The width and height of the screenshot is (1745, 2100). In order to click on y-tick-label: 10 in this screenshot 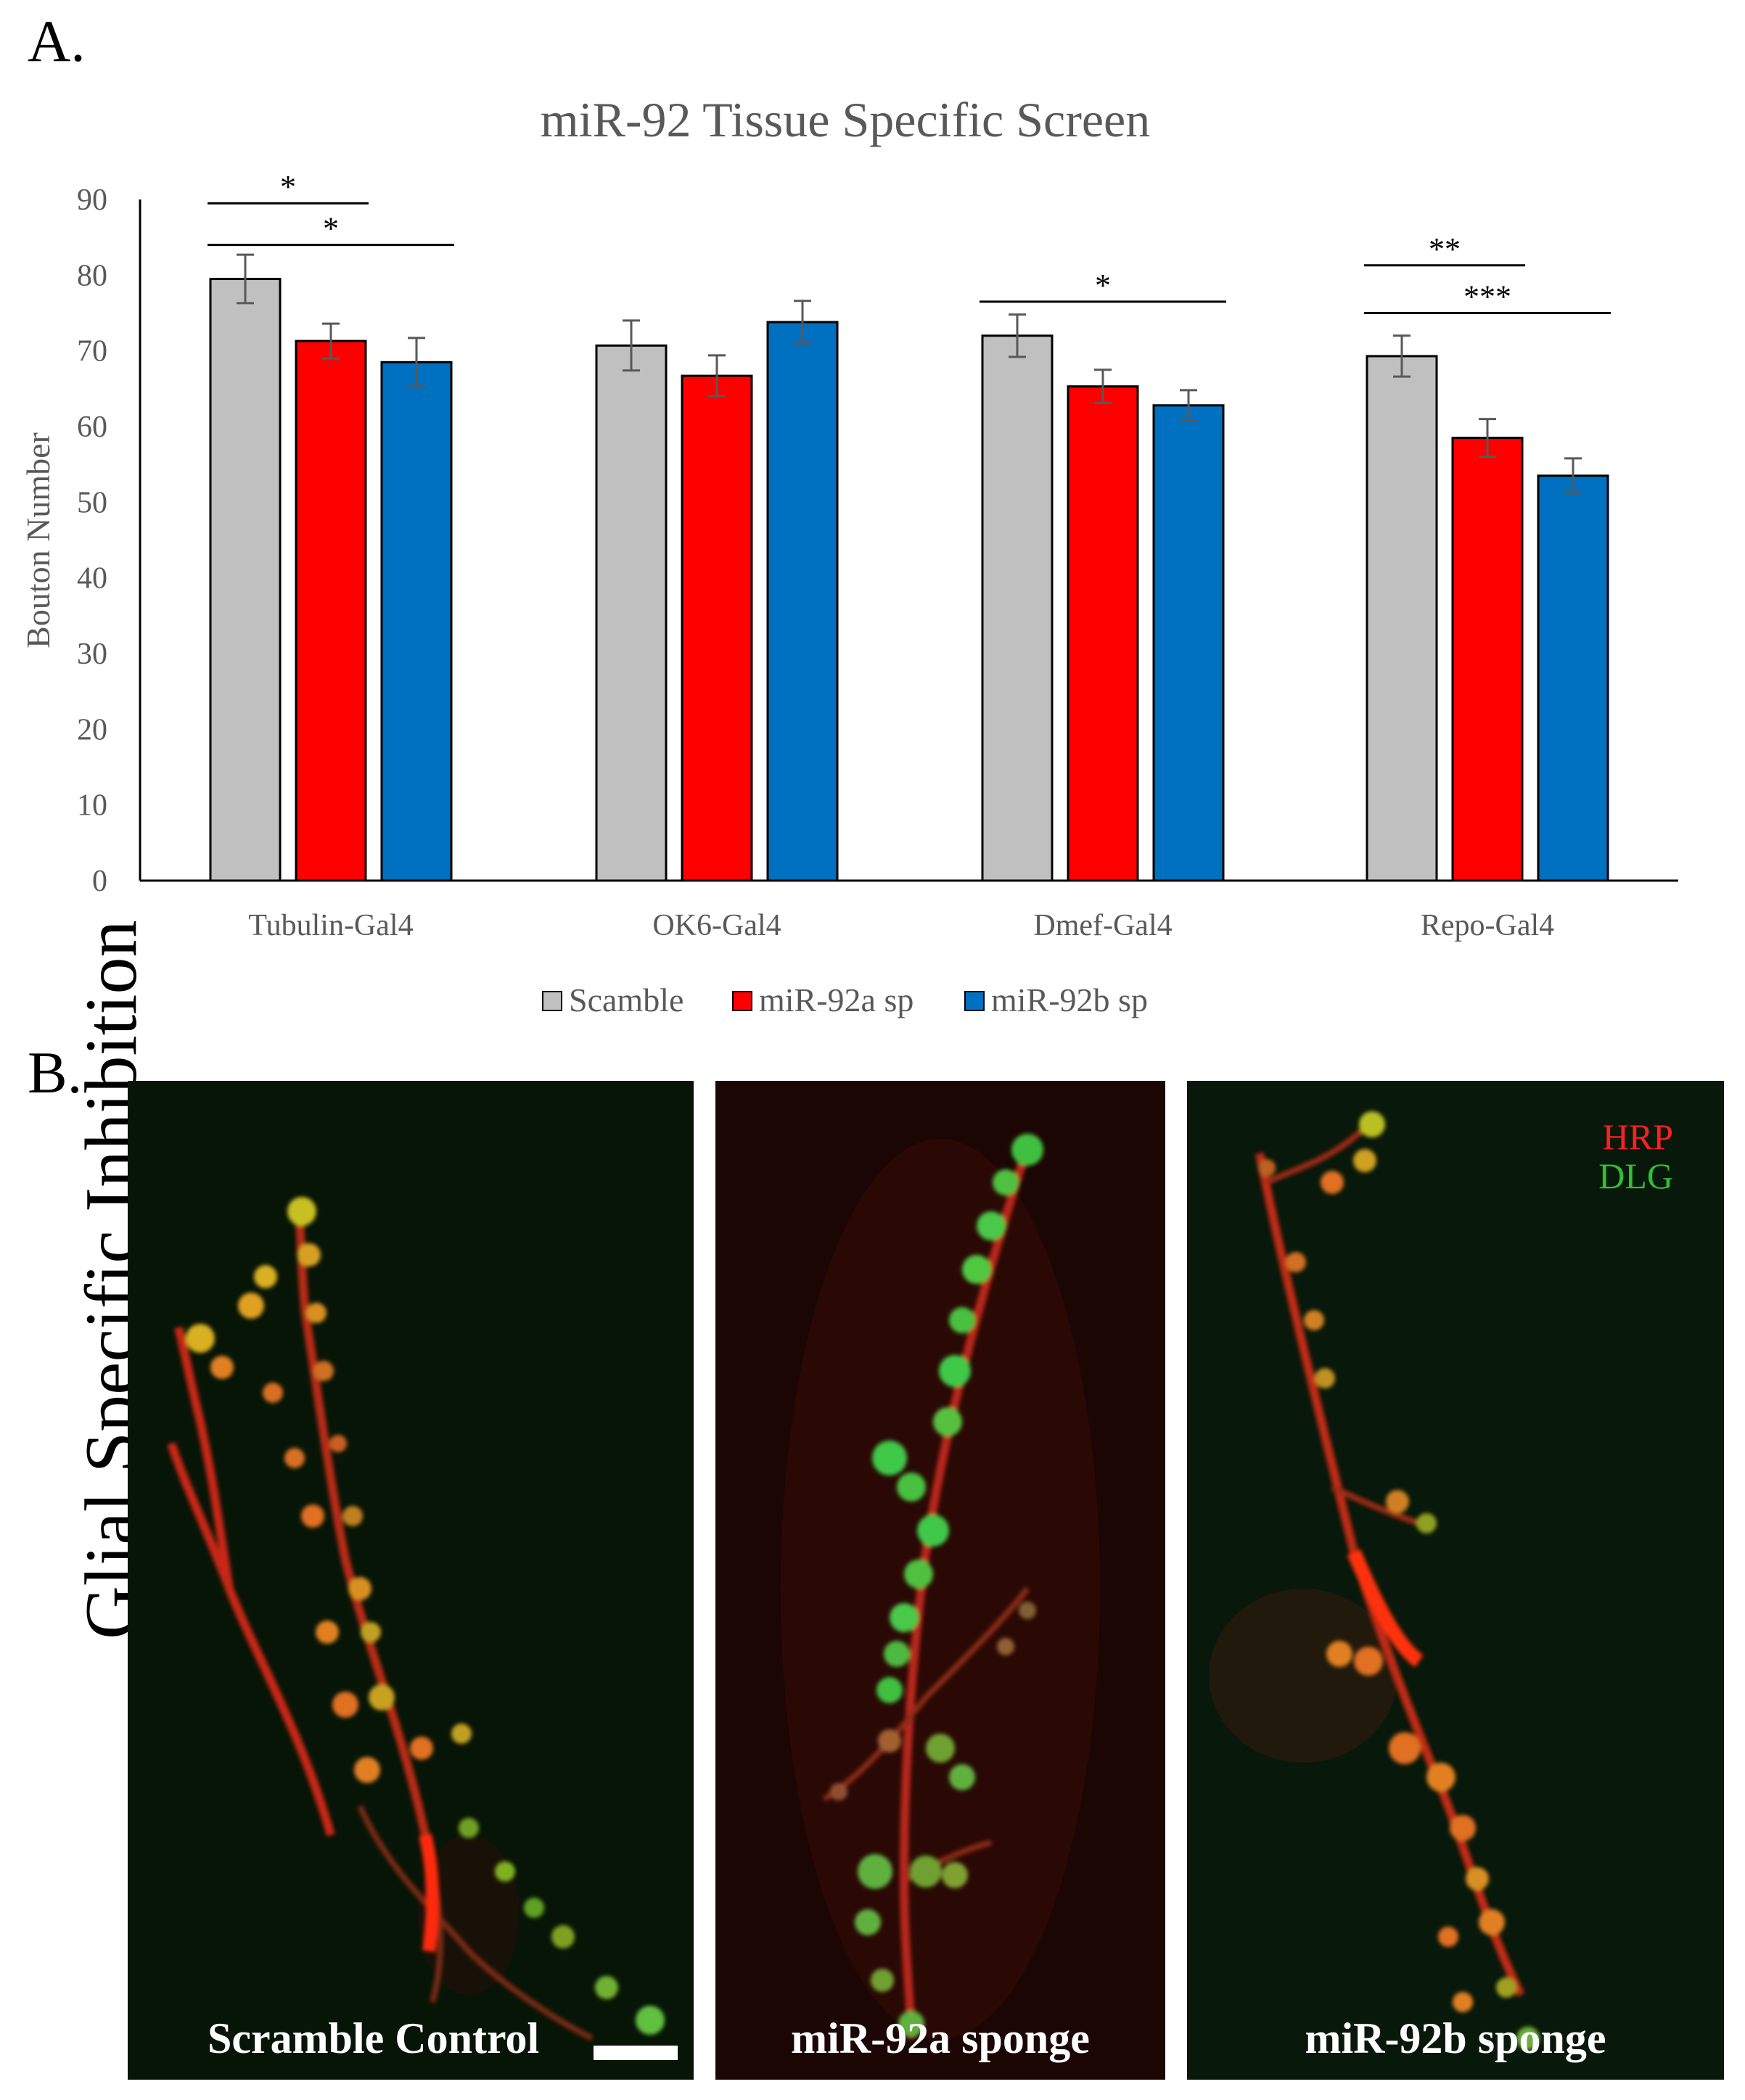, I will do `click(92, 806)`.